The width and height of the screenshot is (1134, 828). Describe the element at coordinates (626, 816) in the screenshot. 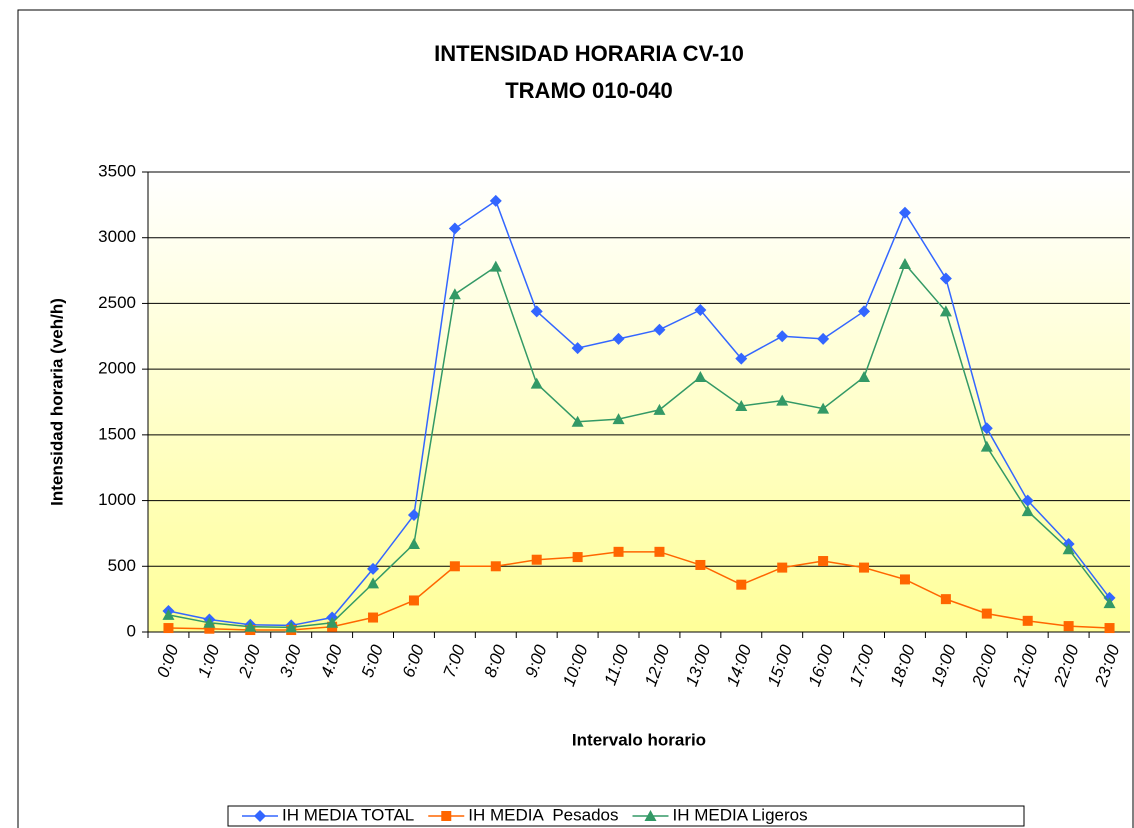

I see `legend-box` at that location.